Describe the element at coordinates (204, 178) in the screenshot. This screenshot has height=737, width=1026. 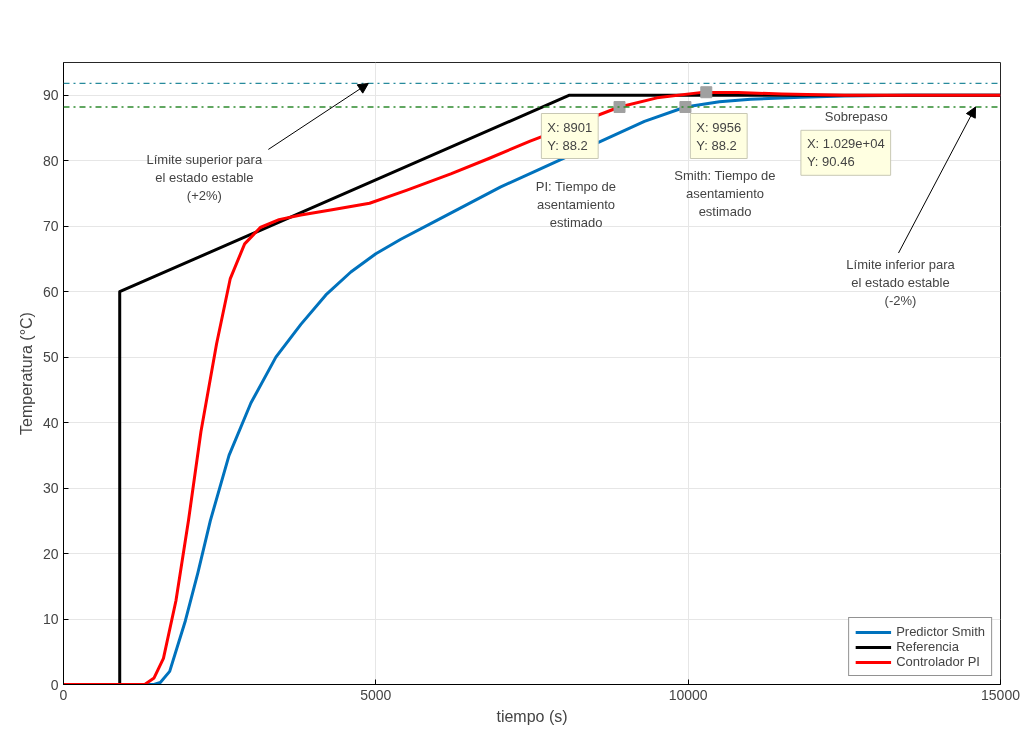
I see `annotation: Límite superior para el estado estable (+2%)` at that location.